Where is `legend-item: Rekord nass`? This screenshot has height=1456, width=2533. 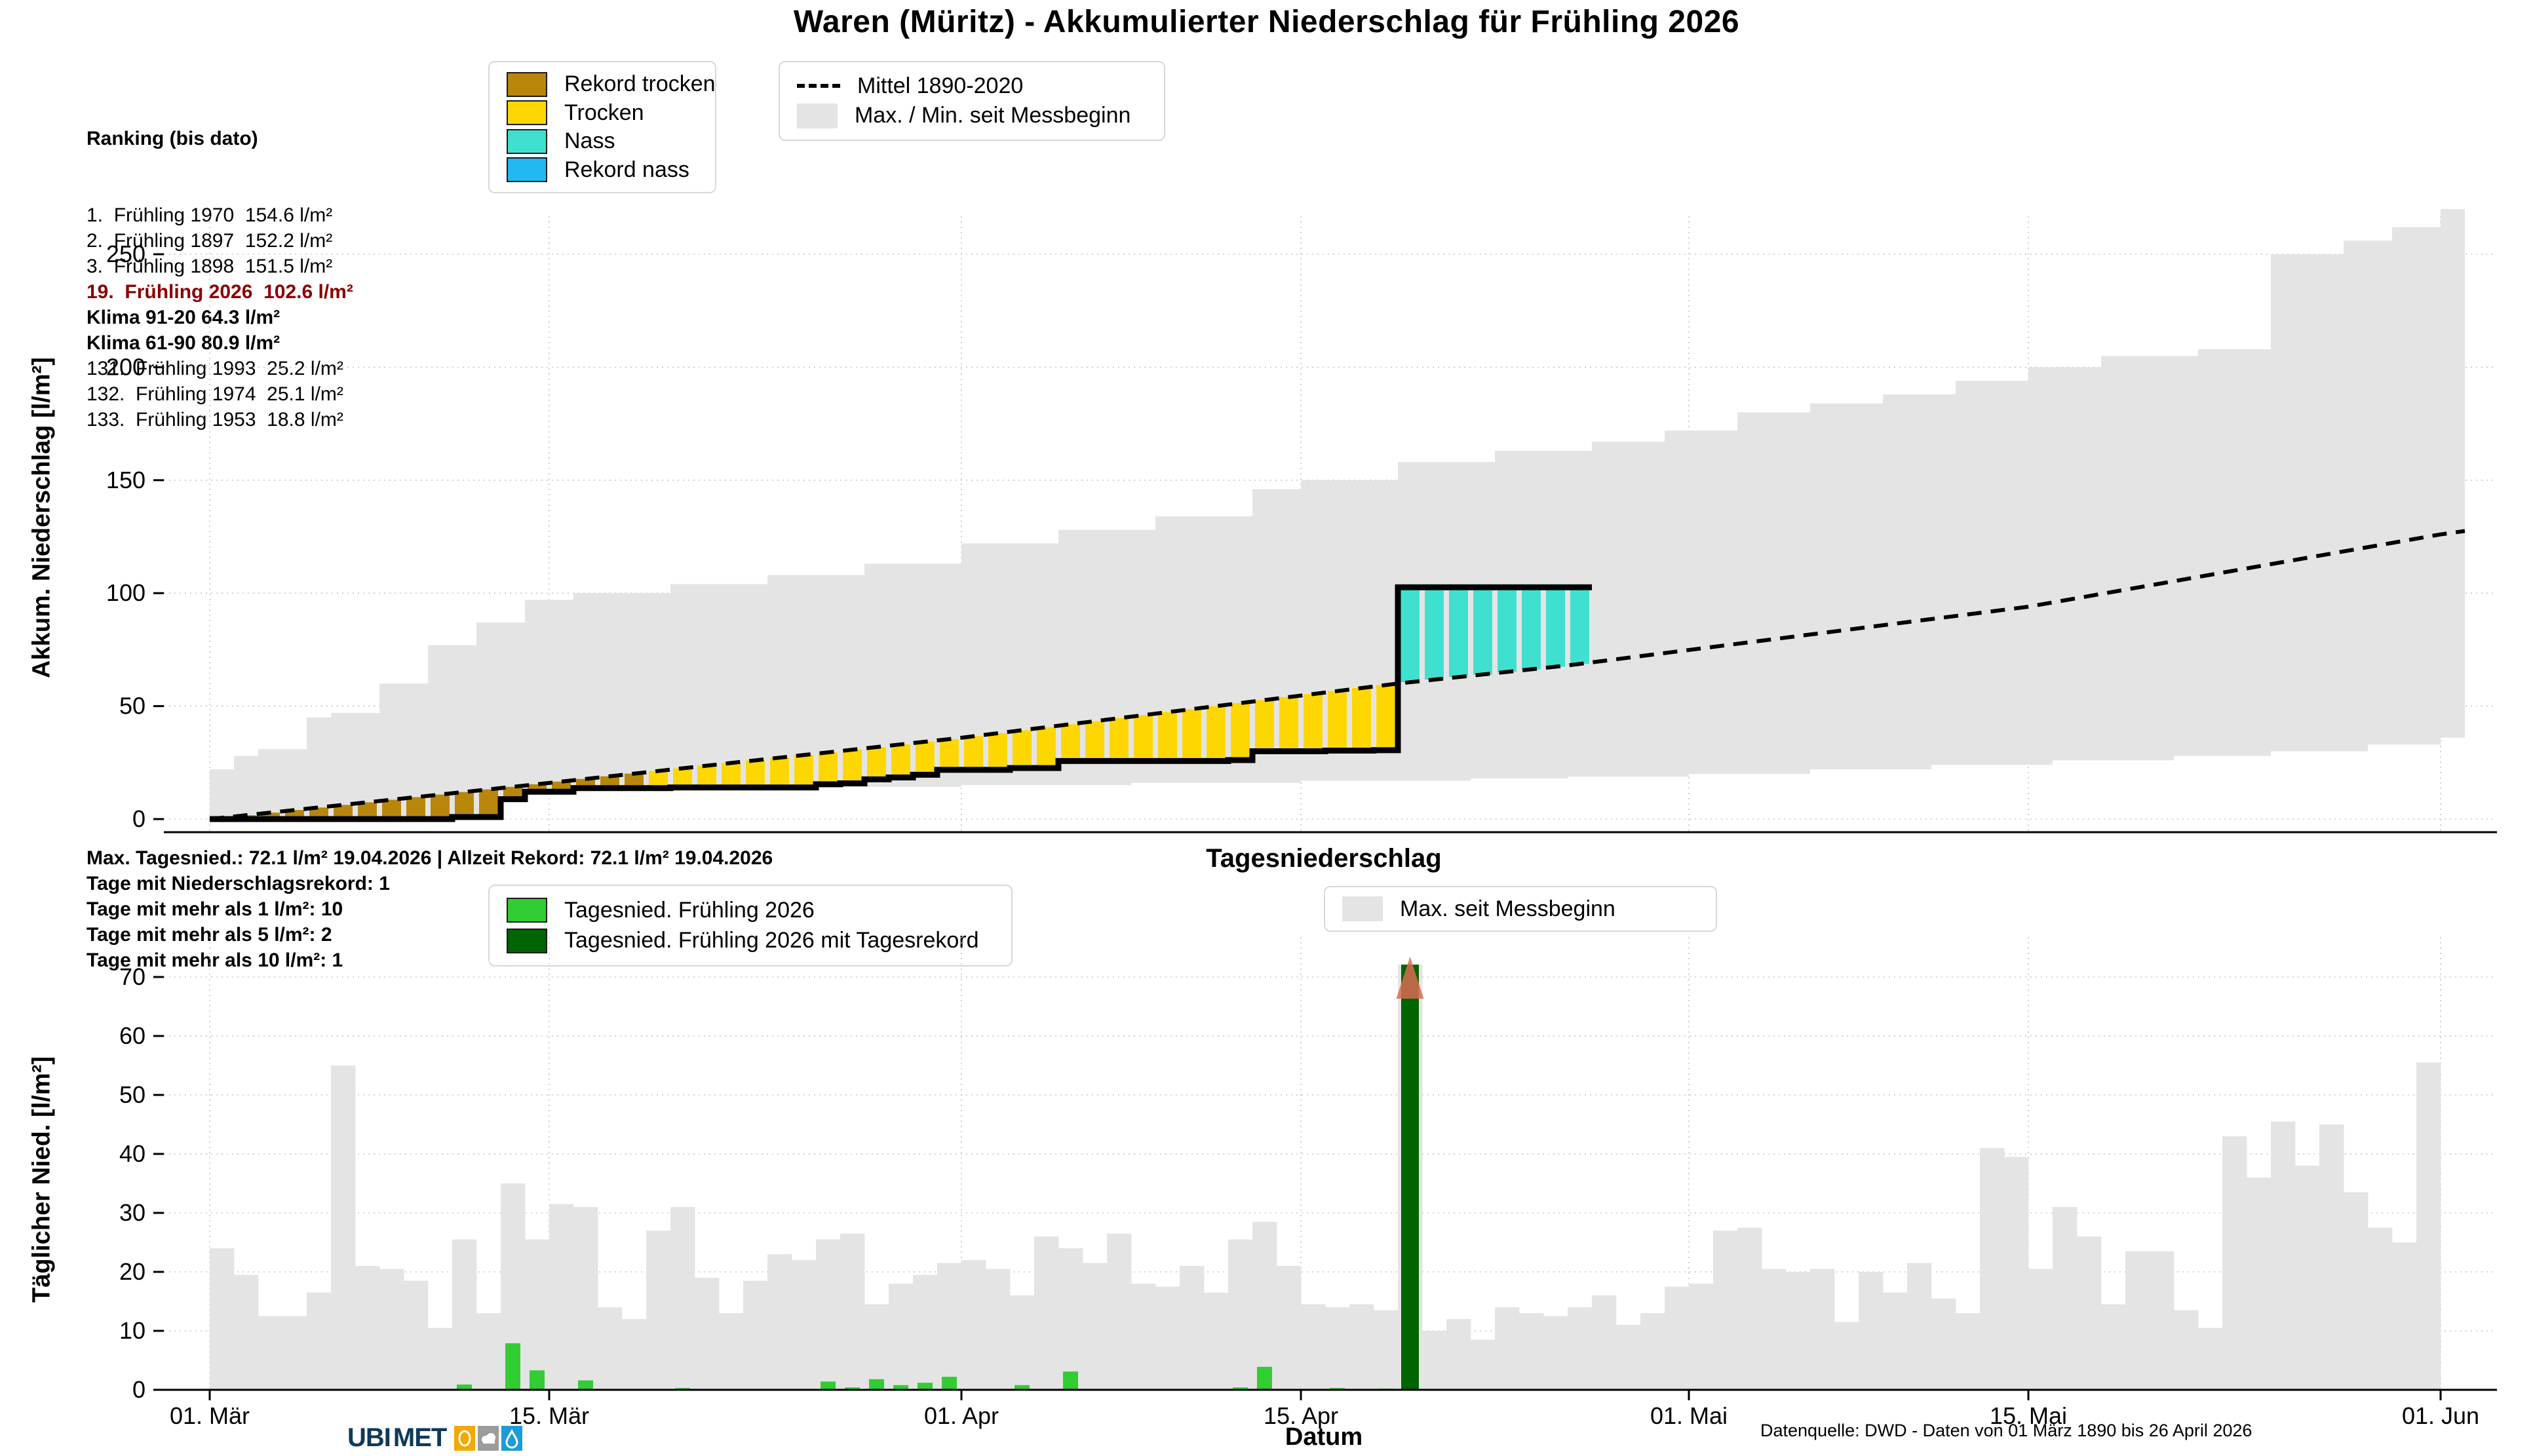 legend-item: Rekord nass is located at coordinates (603, 170).